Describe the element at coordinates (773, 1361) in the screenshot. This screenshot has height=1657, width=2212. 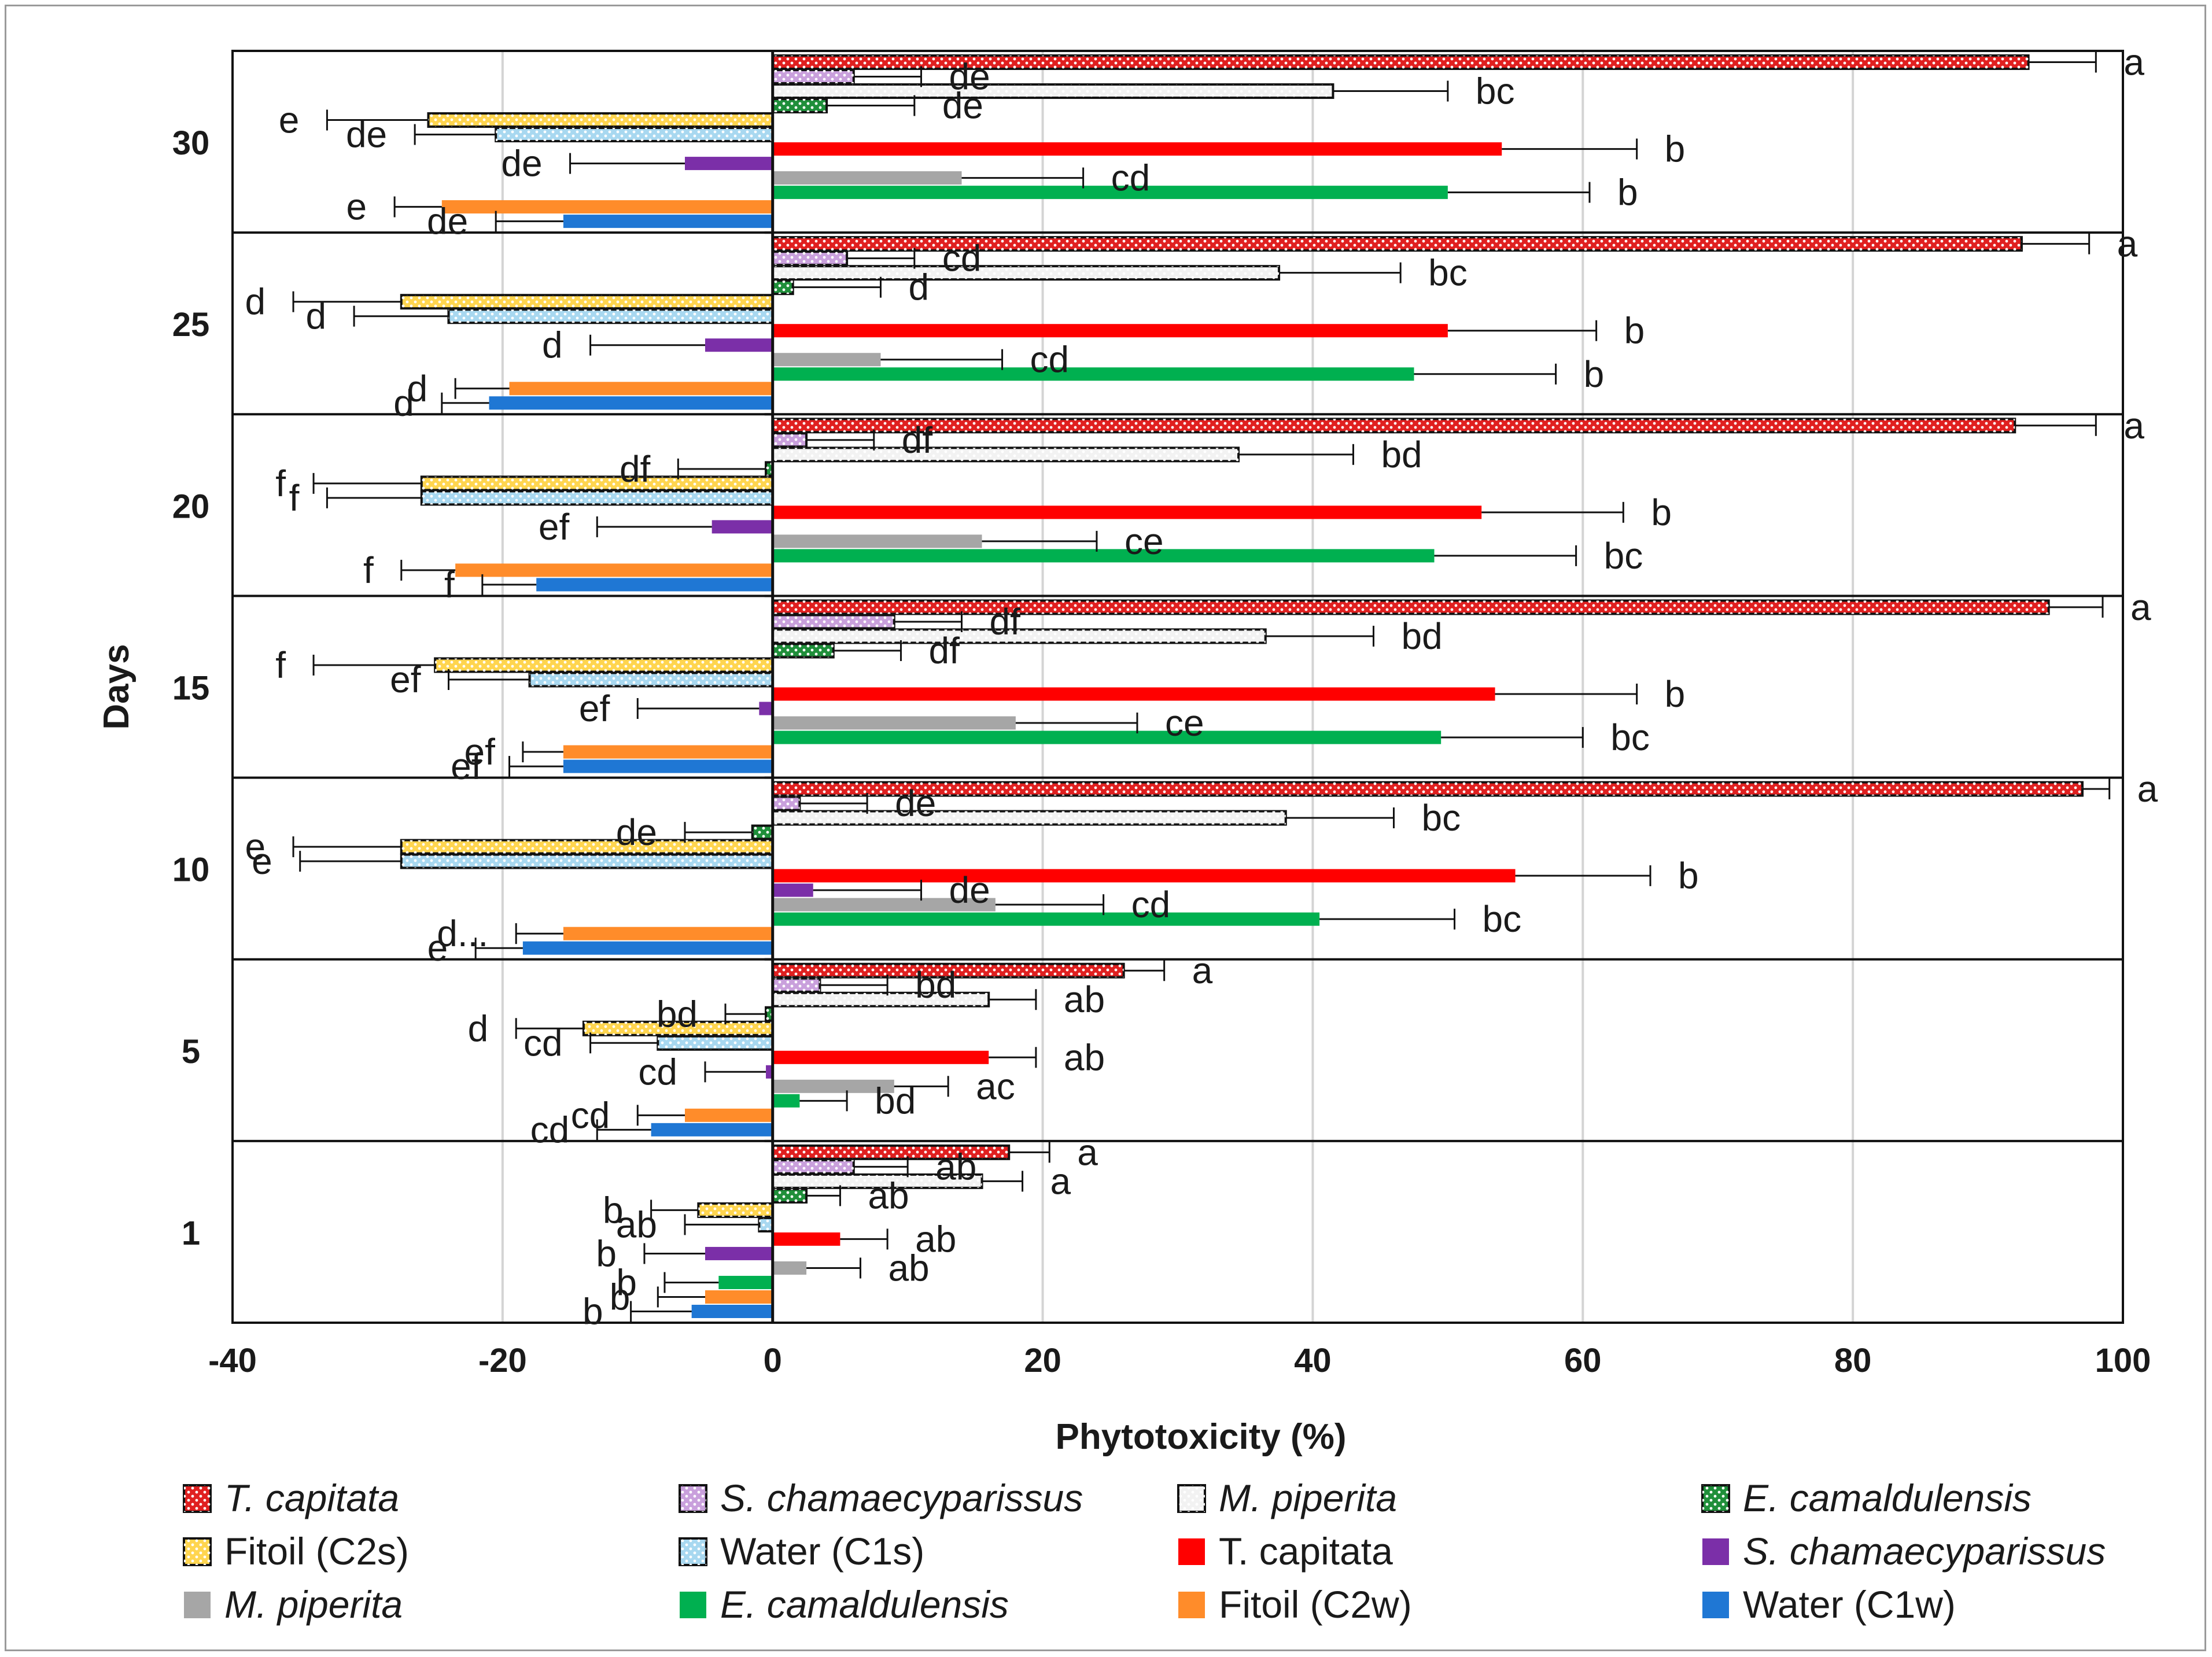
I see `x-tick-label: 0` at that location.